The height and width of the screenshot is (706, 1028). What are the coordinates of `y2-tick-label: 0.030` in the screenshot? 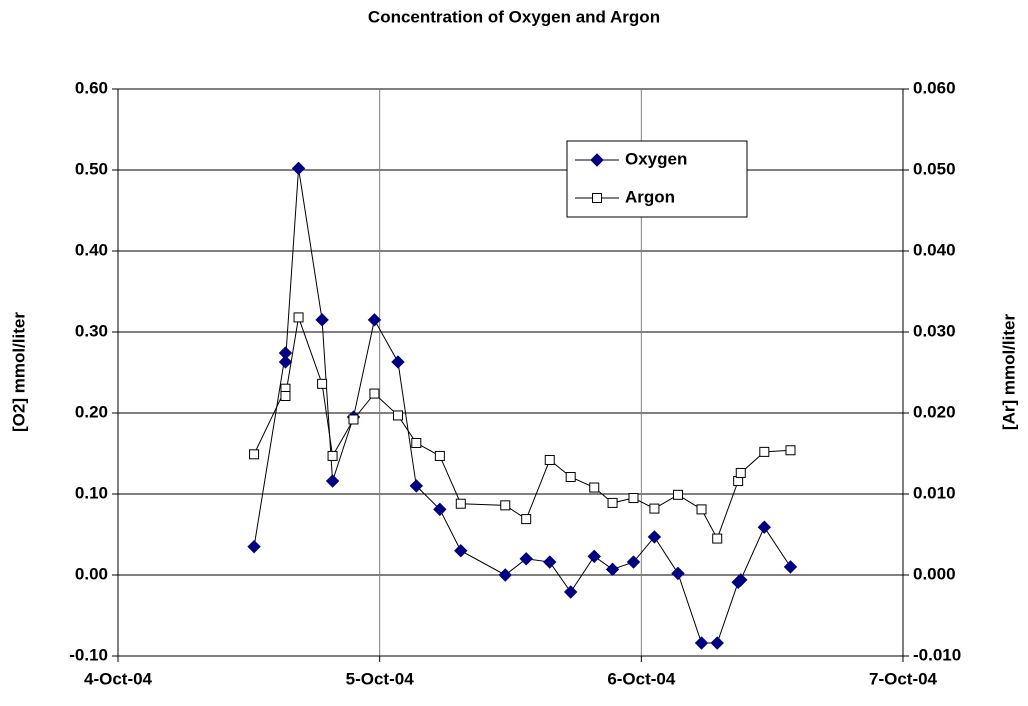 It's located at (934, 330).